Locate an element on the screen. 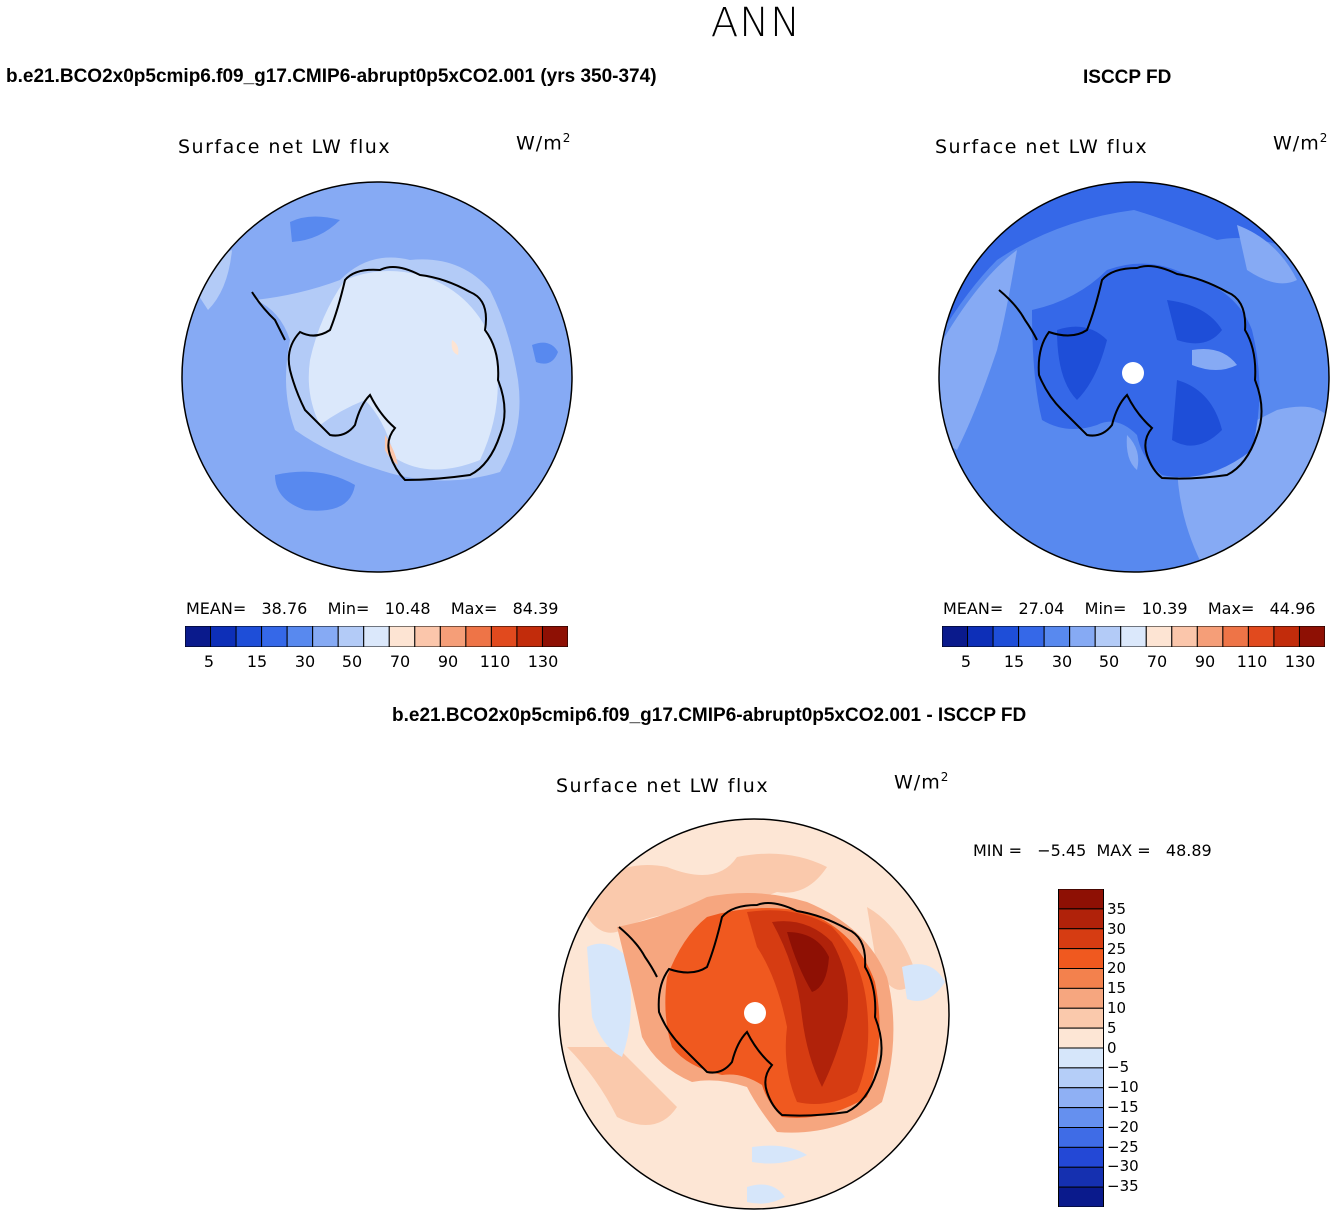  obs-cbar-tick: 70 is located at coordinates (1157, 661).